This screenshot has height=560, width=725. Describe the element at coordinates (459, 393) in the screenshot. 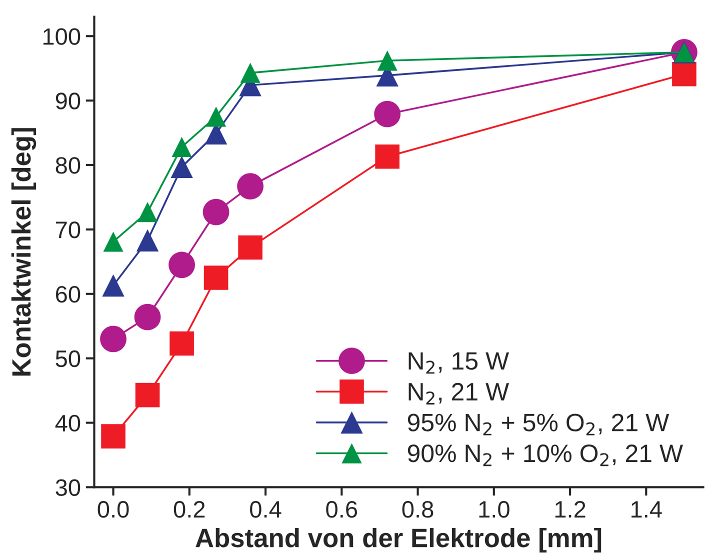

I see `legend-label: N$_{2}$, 21 W` at that location.